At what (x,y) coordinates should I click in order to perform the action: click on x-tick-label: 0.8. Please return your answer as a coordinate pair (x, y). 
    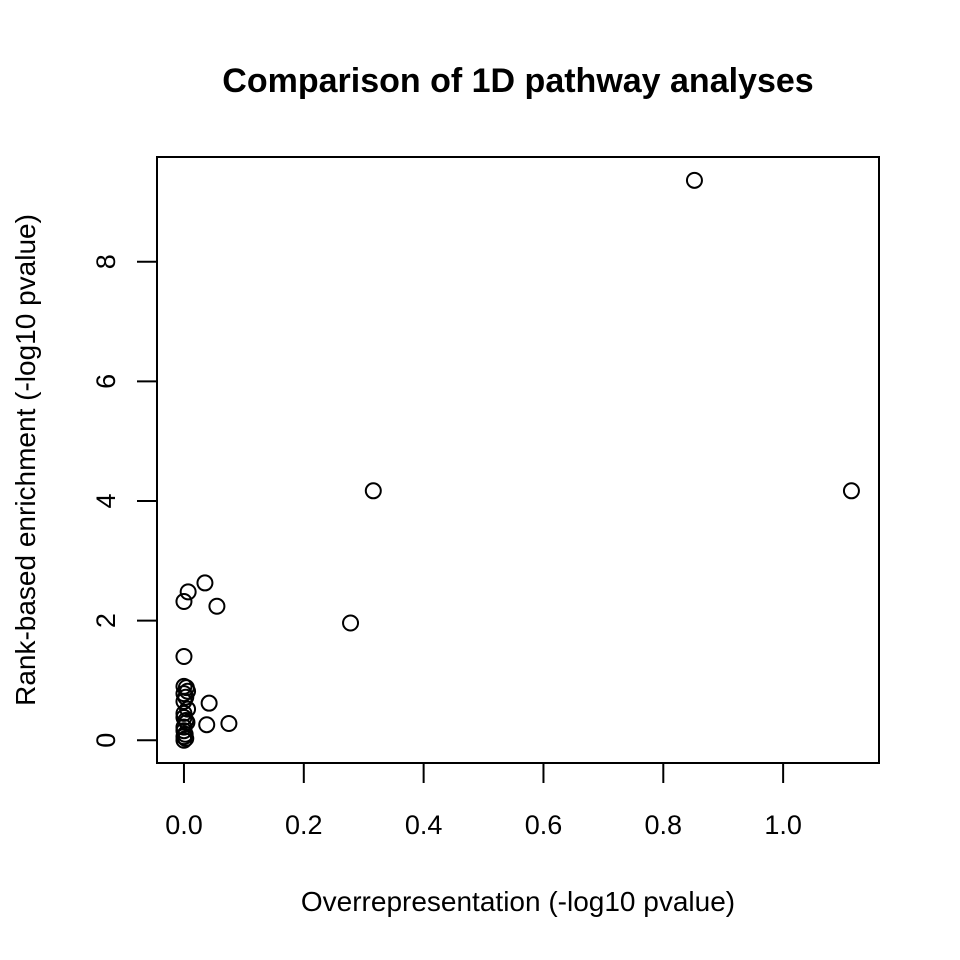
    Looking at the image, I should click on (664, 825).